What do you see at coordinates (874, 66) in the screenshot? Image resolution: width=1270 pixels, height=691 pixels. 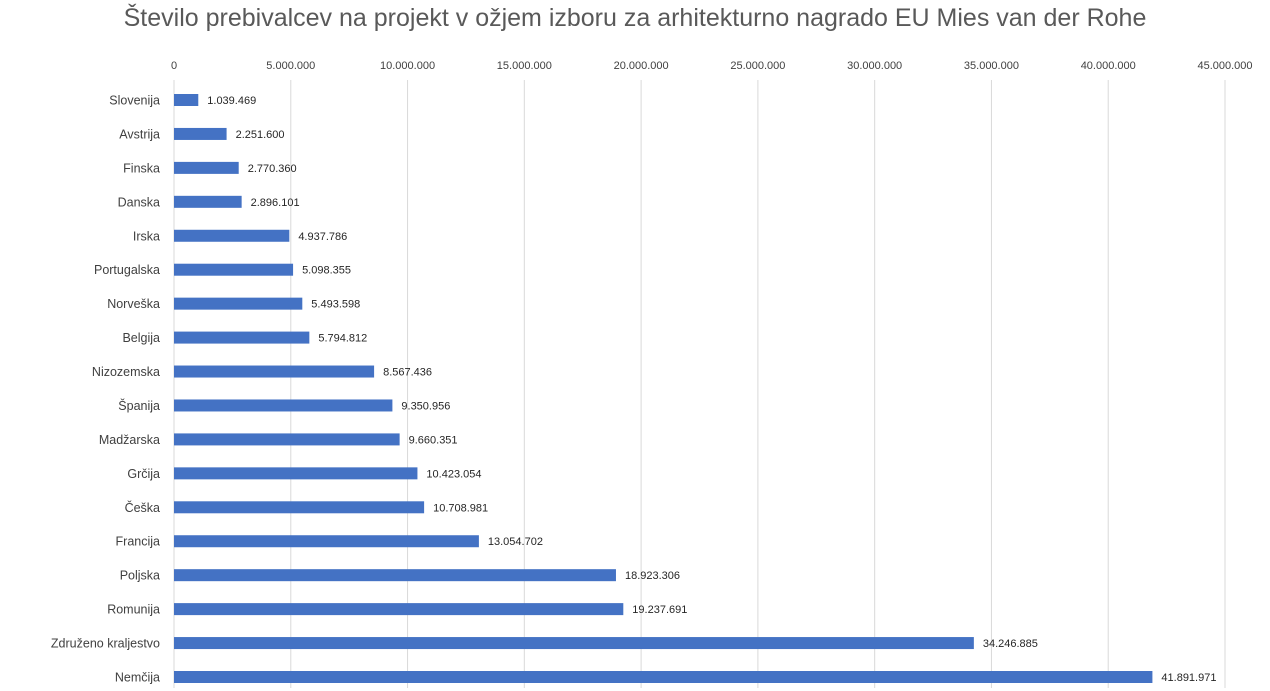 I see `x-tick-label: 30.000.000` at bounding box center [874, 66].